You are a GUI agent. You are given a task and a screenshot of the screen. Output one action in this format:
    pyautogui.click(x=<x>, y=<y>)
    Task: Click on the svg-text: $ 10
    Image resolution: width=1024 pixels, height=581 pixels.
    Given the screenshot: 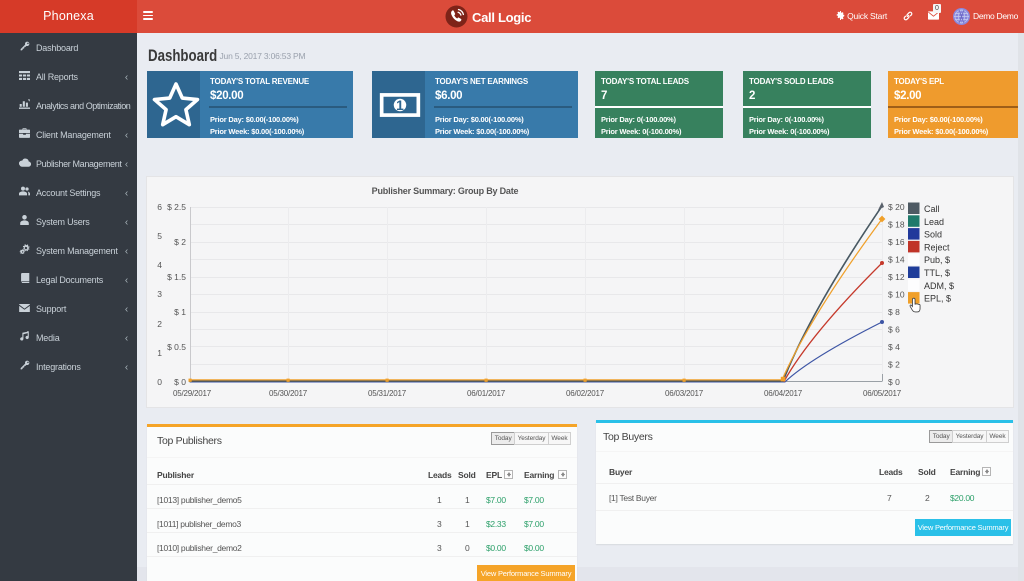 What is the action you would take?
    pyautogui.click(x=896, y=295)
    